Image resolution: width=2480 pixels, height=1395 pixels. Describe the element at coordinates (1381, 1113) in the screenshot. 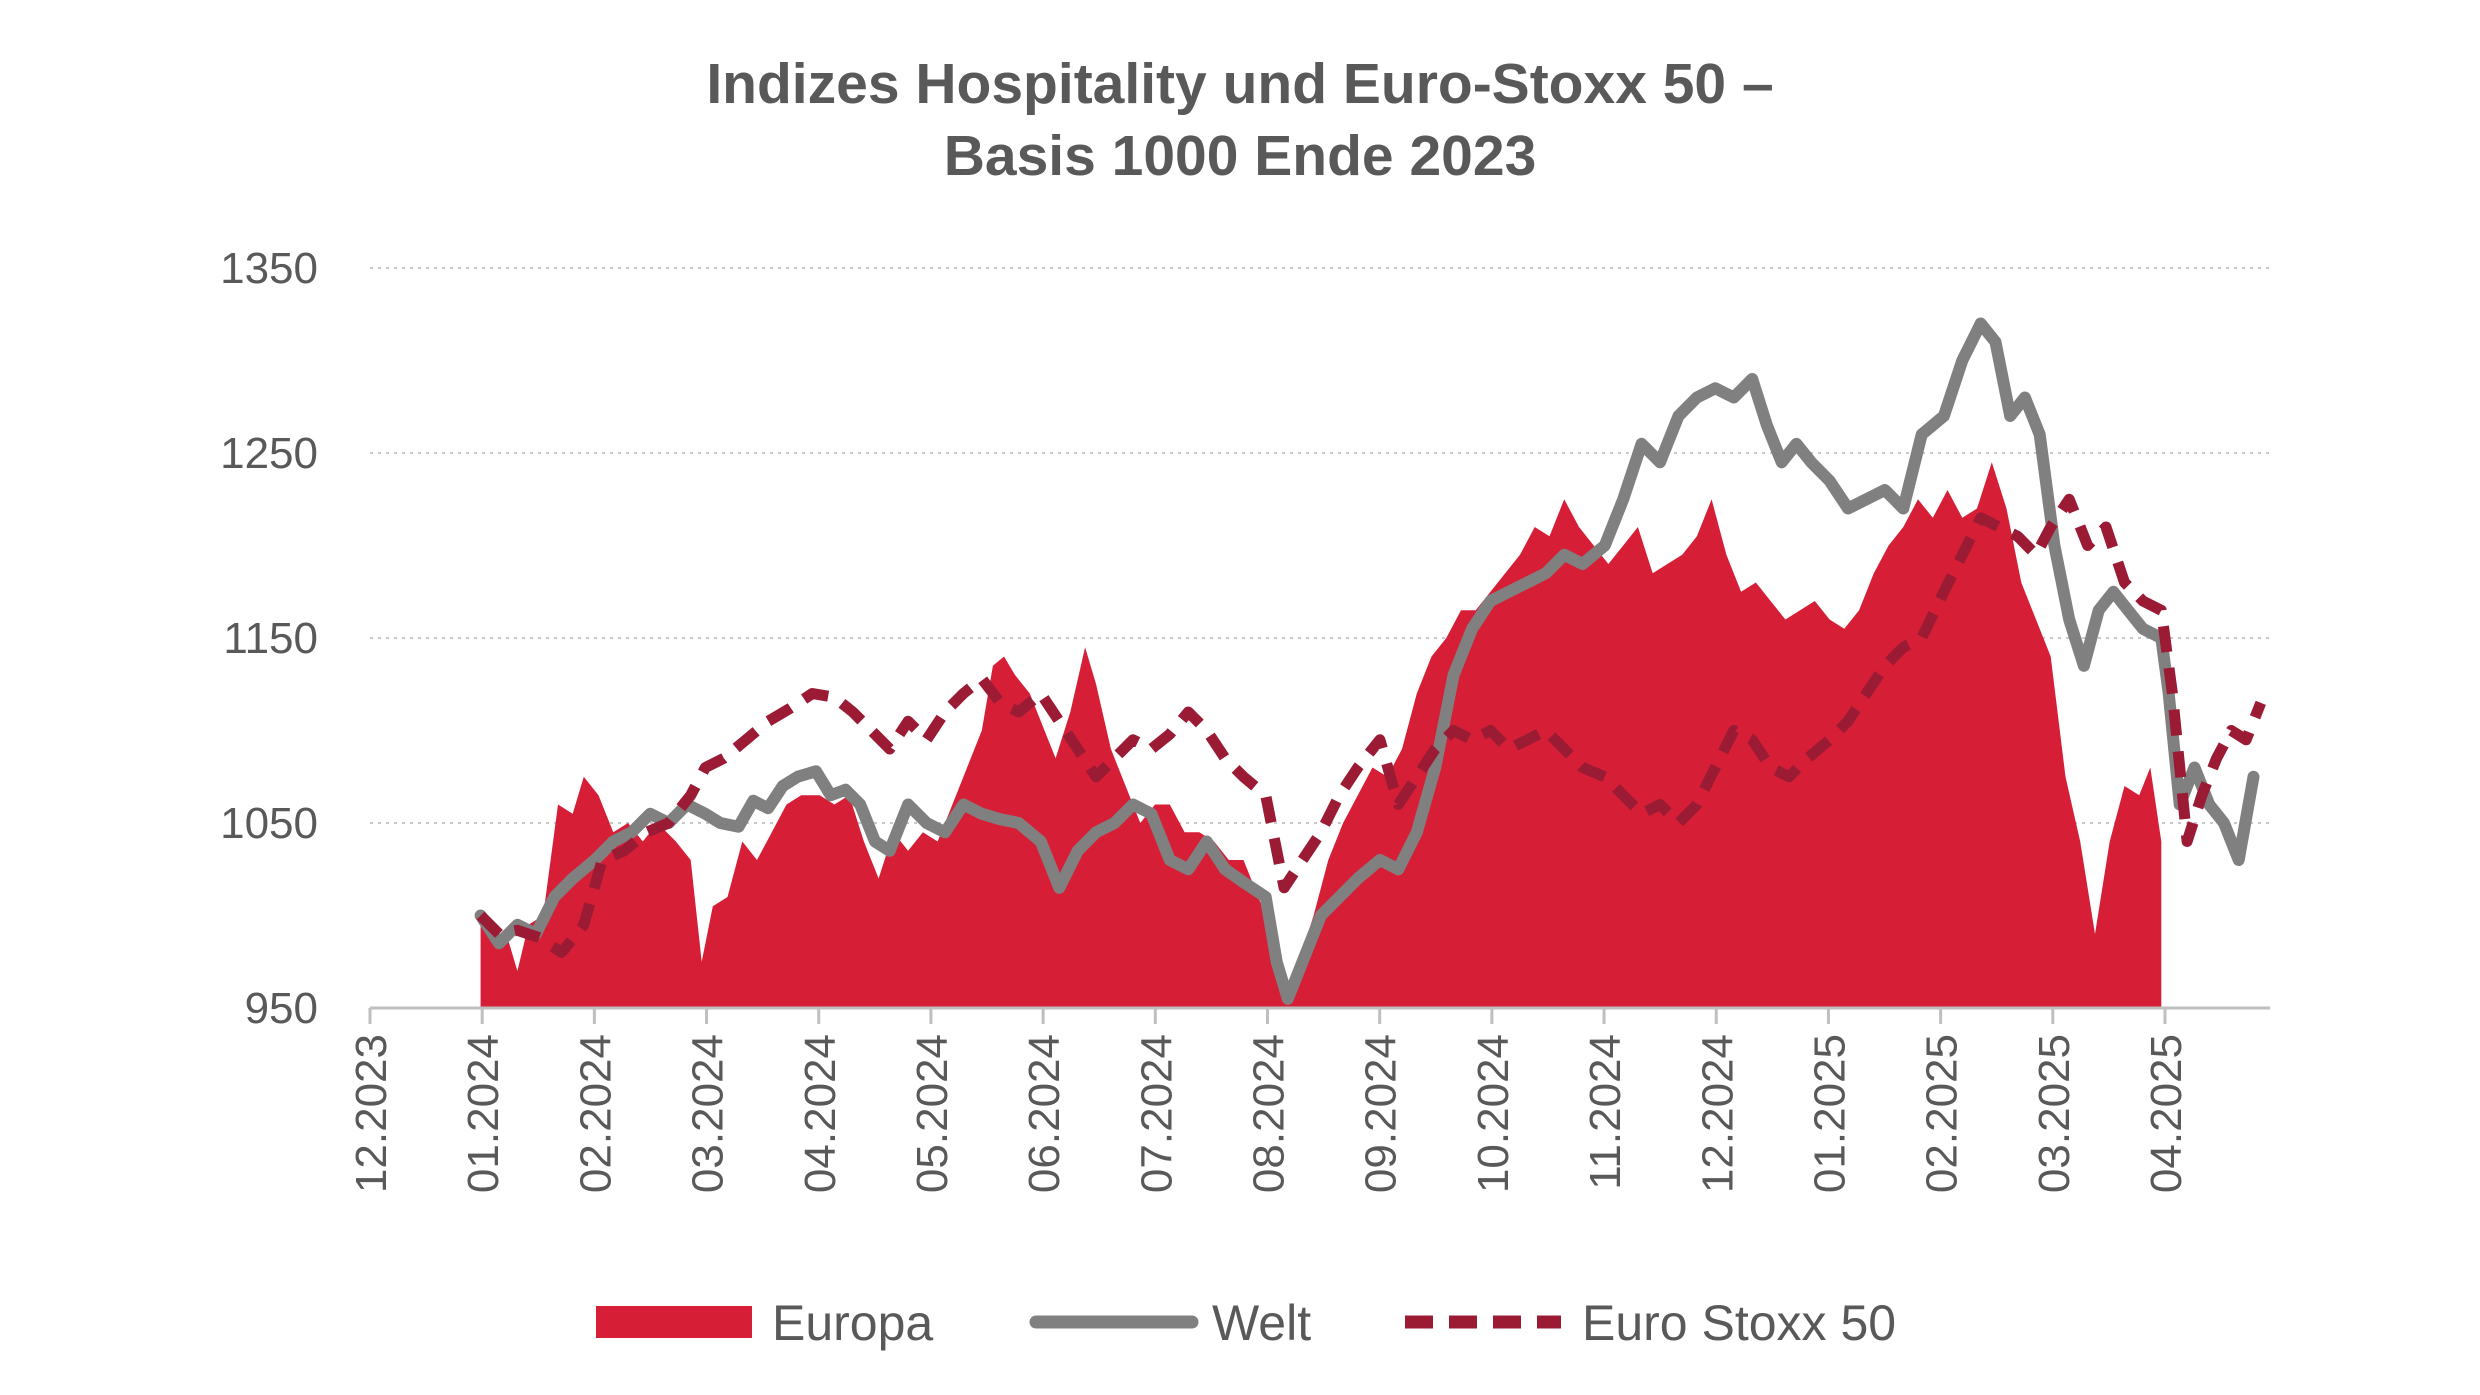

I see `x-tick-label: 09.2024` at that location.